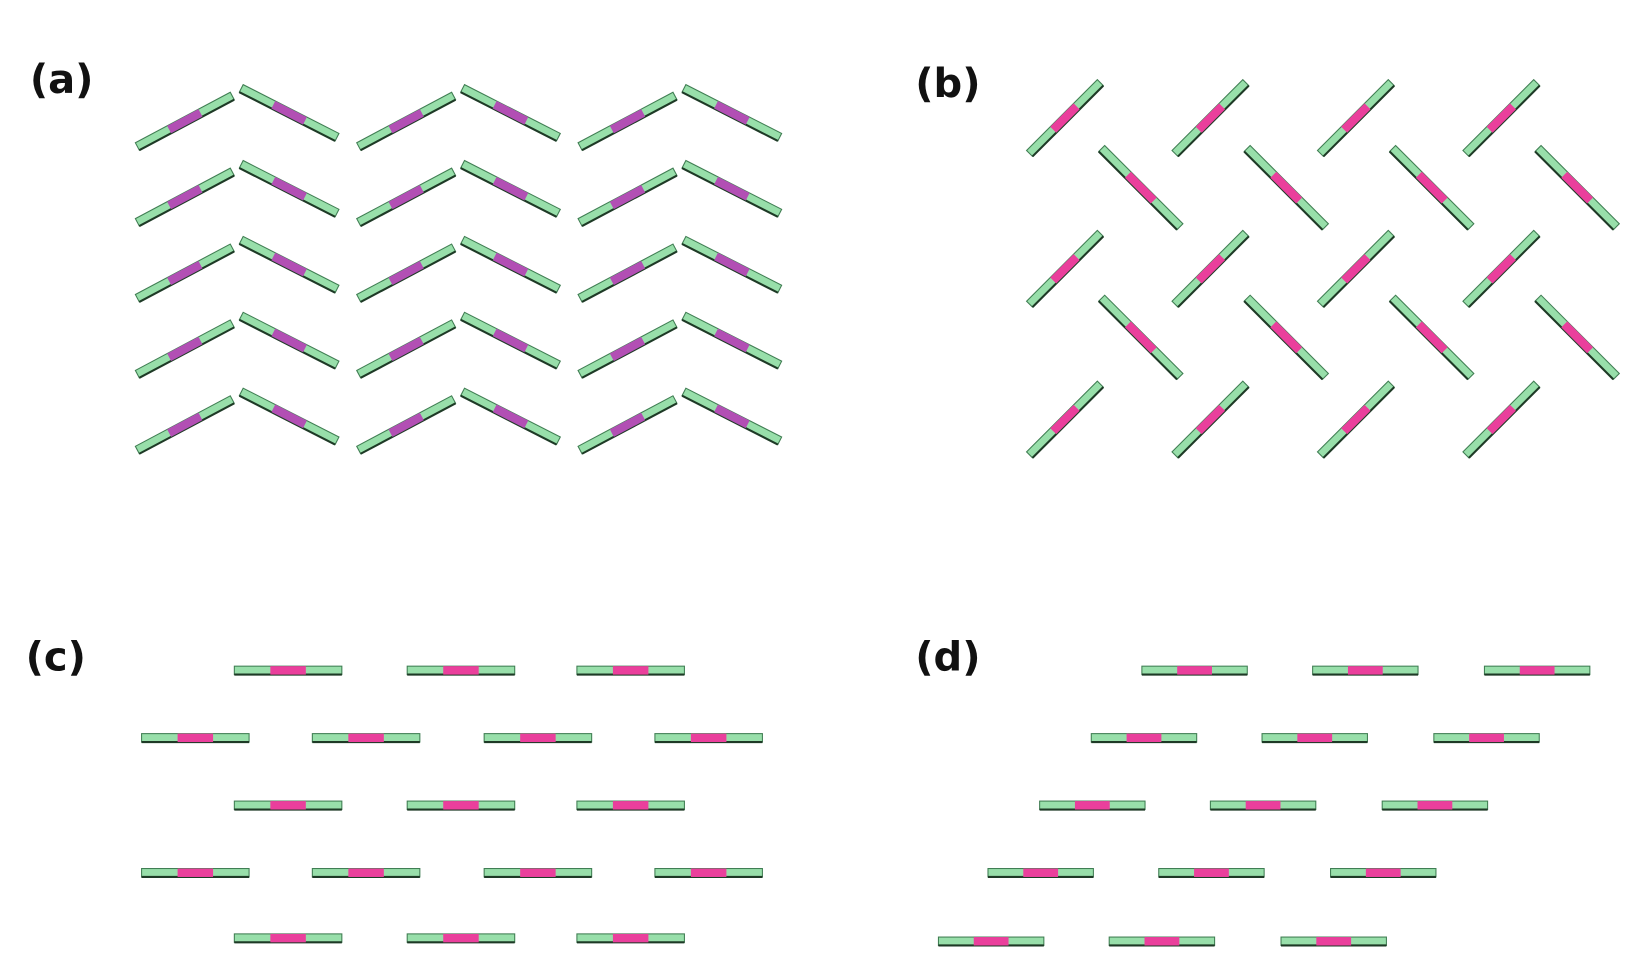 This screenshot has height=975, width=1645. Describe the element at coordinates (947, 657) in the screenshot. I see `panel-label: (d)` at that location.